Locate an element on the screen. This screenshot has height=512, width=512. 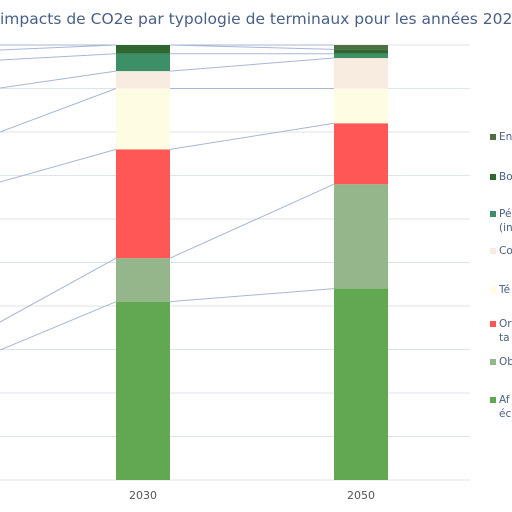
legend-label: Co is located at coordinates (505, 251).